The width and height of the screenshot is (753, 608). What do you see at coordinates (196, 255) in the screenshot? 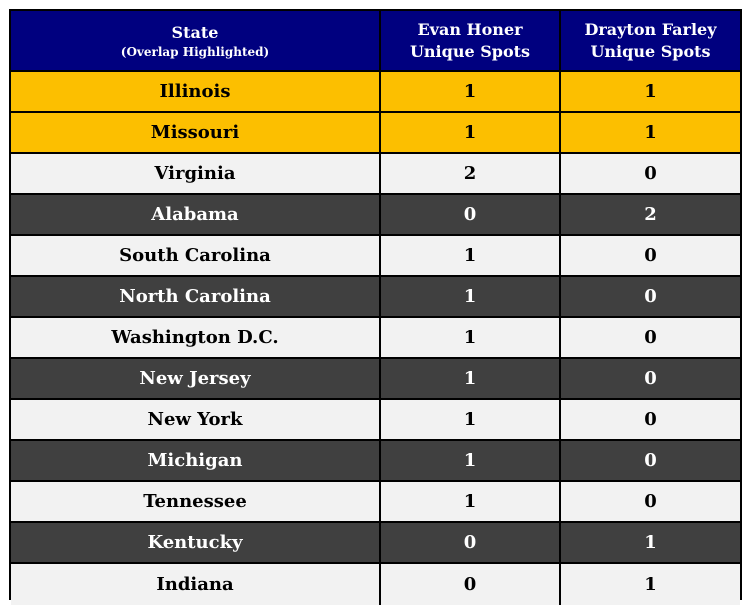
I see `state-cell: South Carolina` at bounding box center [196, 255].